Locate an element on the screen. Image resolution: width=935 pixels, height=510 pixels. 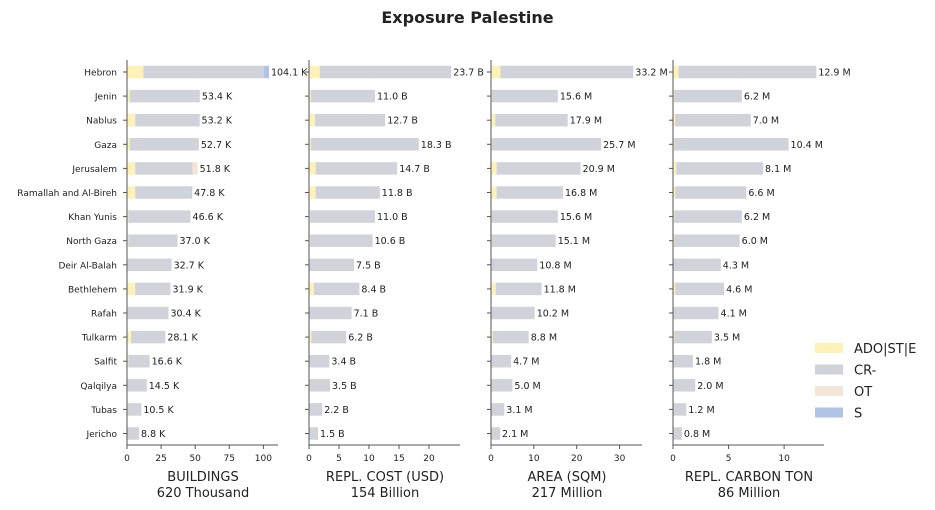
panel-3-x-tick-label: 0 is located at coordinates (491, 459).